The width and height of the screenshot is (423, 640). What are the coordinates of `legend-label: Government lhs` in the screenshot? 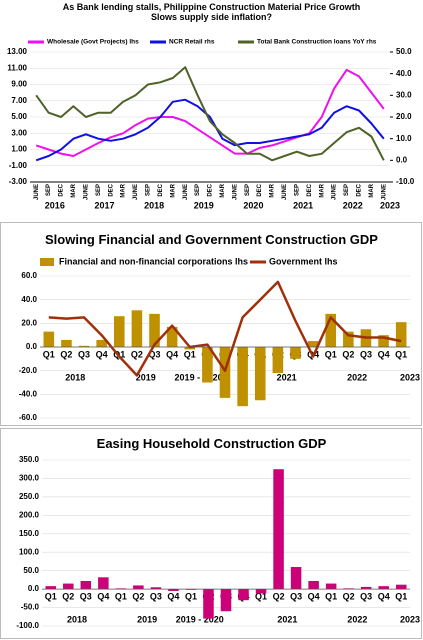 It's located at (303, 261).